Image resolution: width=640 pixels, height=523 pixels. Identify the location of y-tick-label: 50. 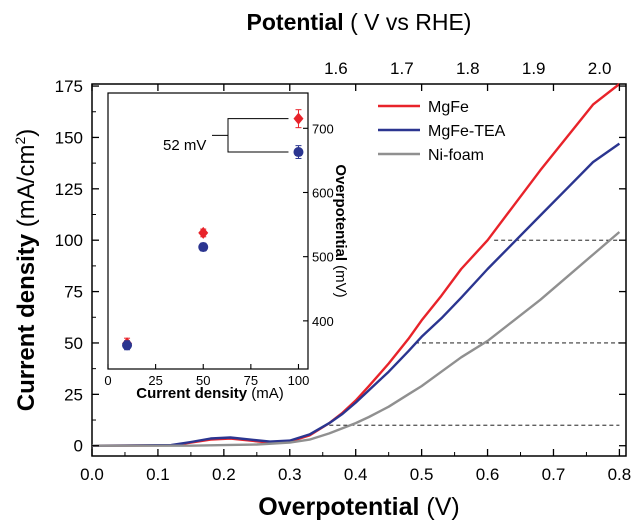
(73, 343).